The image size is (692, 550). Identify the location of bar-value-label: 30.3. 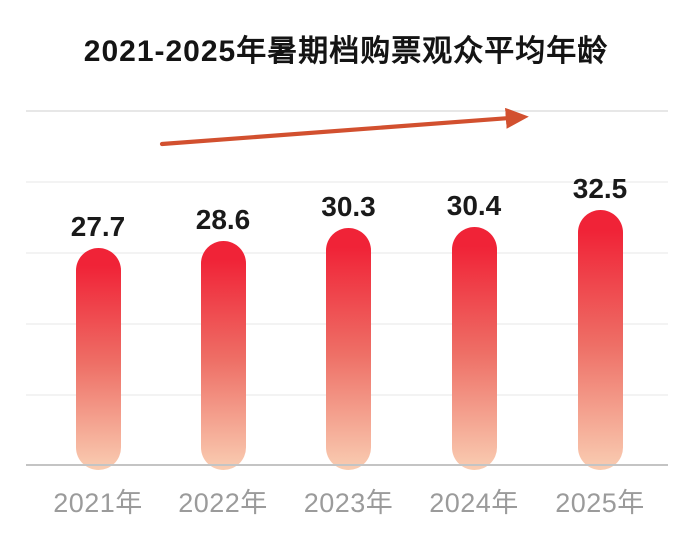
(348, 206).